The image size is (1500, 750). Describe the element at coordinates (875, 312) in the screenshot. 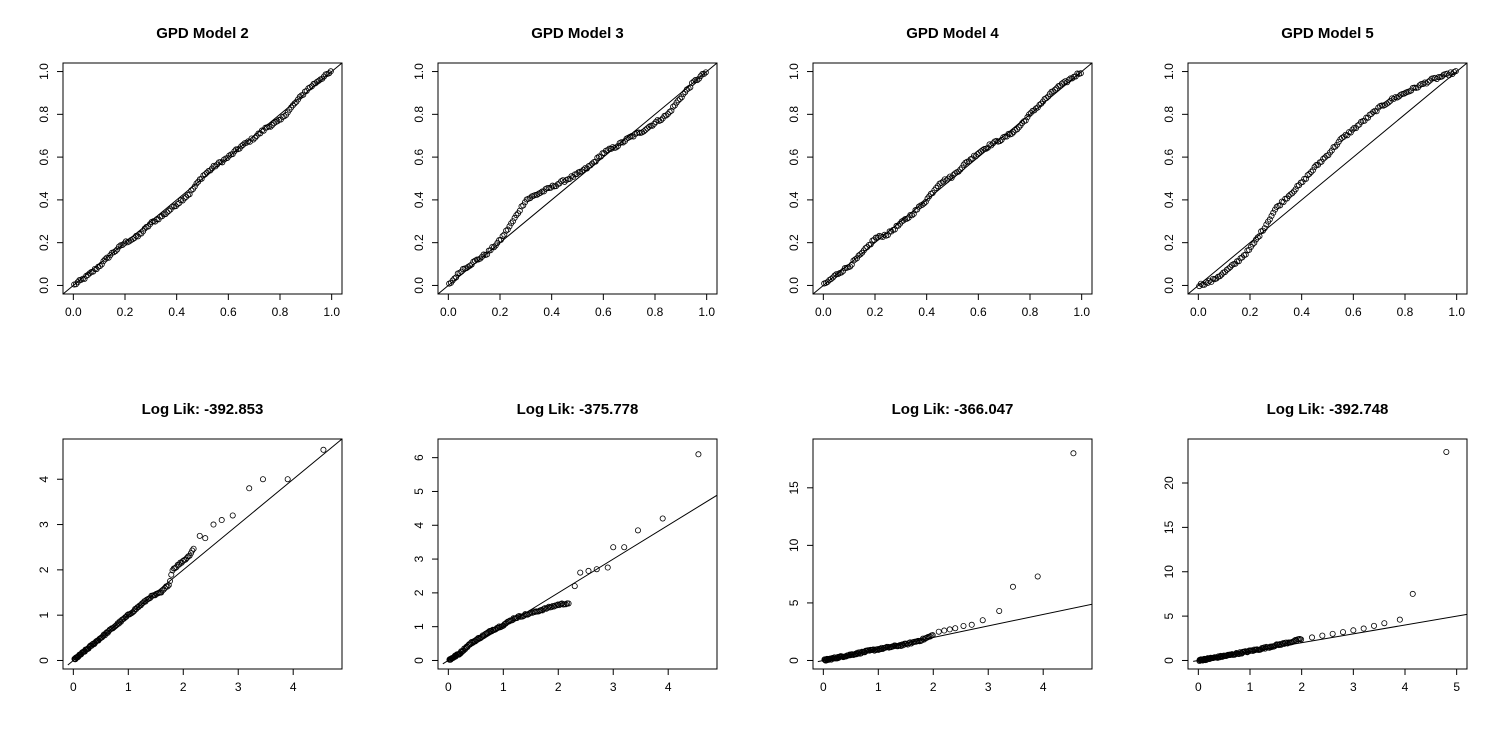

I see `x-tick-label: 0.2` at that location.